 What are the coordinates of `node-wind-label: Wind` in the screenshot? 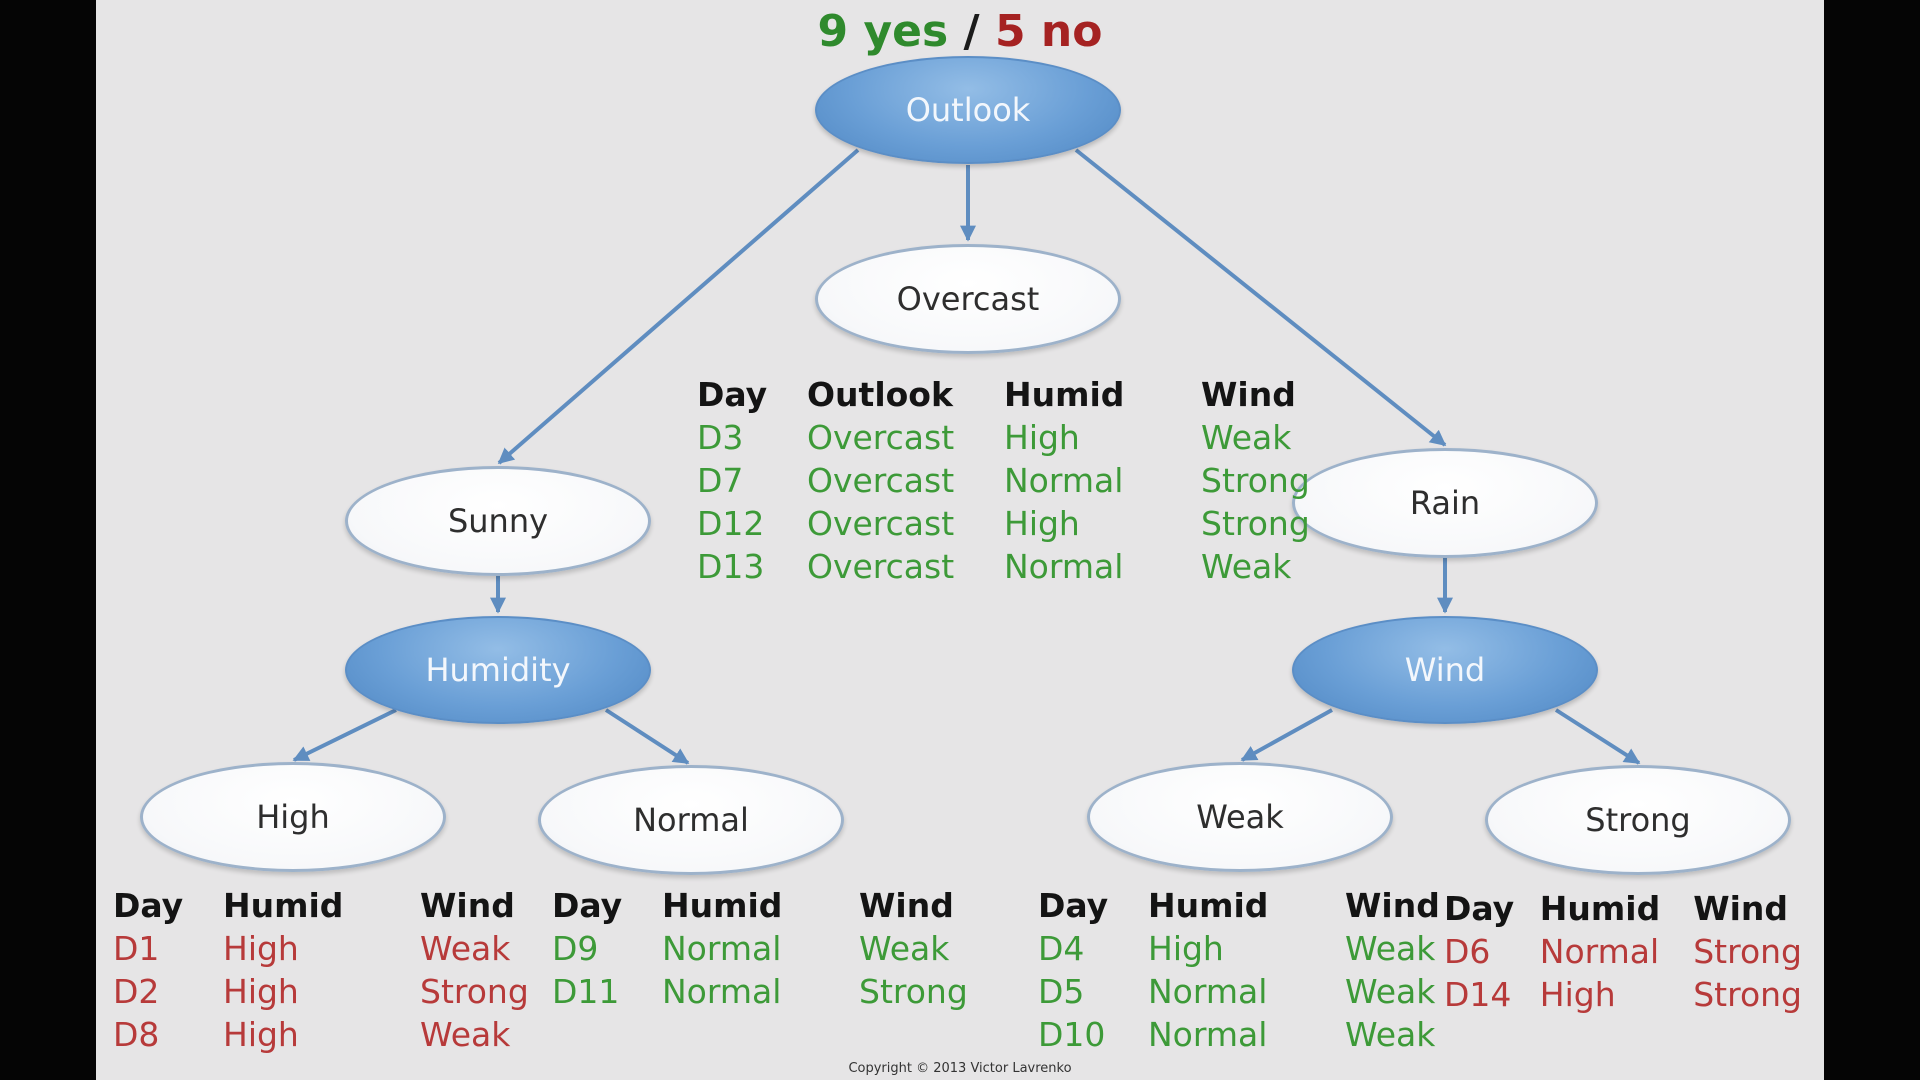 It's located at (1445, 670).